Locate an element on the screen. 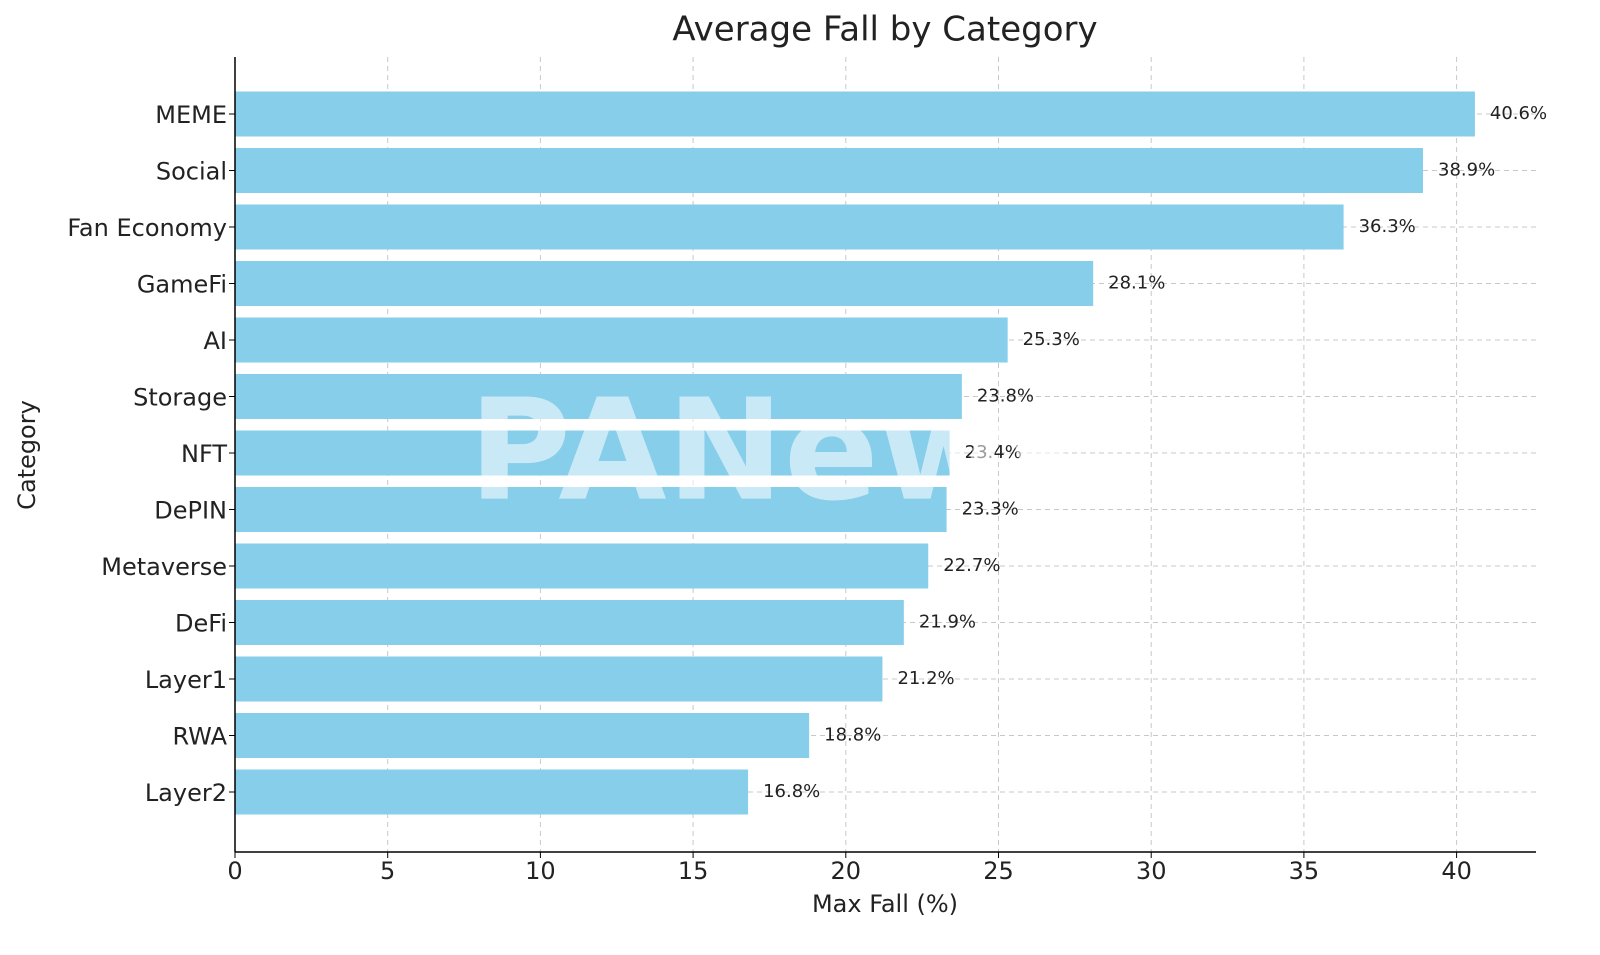 The height and width of the screenshot is (955, 1600). x-tick-label: 25 is located at coordinates (998, 871).